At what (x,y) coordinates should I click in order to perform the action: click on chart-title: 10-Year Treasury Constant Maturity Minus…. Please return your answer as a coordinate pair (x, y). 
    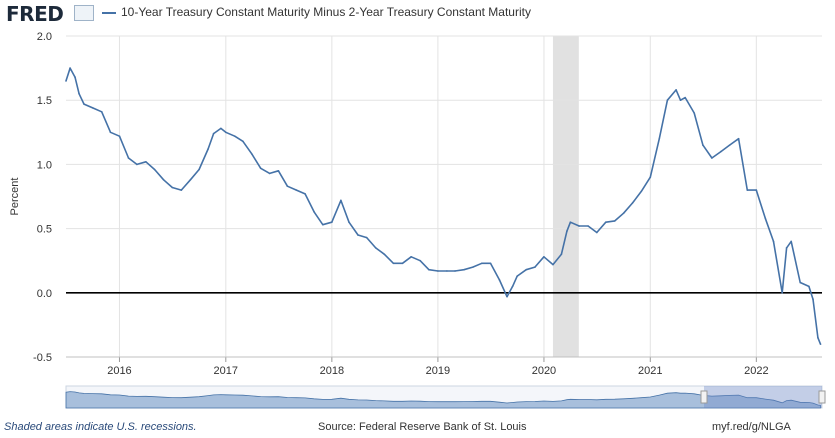
    Looking at the image, I should click on (326, 12).